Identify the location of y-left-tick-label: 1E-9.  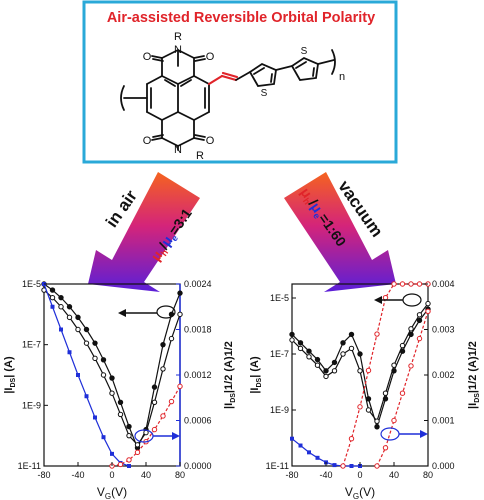
(279, 410).